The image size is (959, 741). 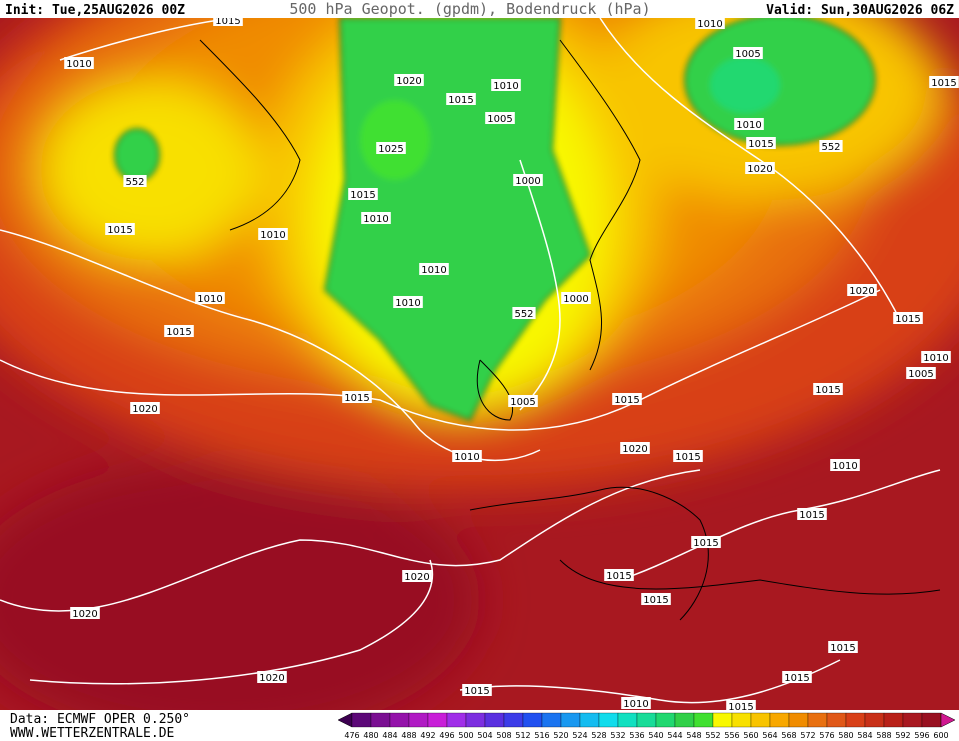 What do you see at coordinates (712, 735) in the screenshot?
I see `colorbar-label: 552` at bounding box center [712, 735].